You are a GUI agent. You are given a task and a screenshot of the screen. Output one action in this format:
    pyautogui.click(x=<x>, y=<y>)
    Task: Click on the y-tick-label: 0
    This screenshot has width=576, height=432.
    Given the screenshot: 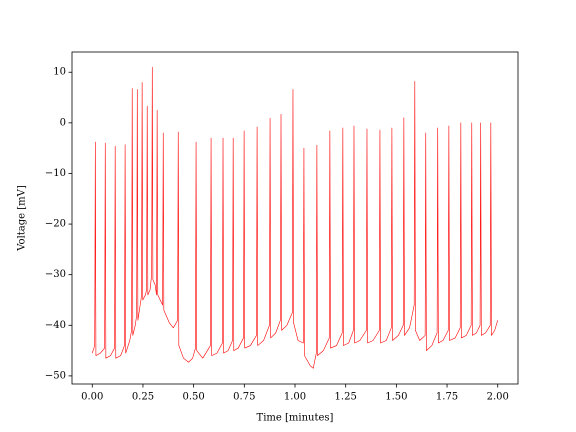 What is the action you would take?
    pyautogui.click(x=63, y=122)
    